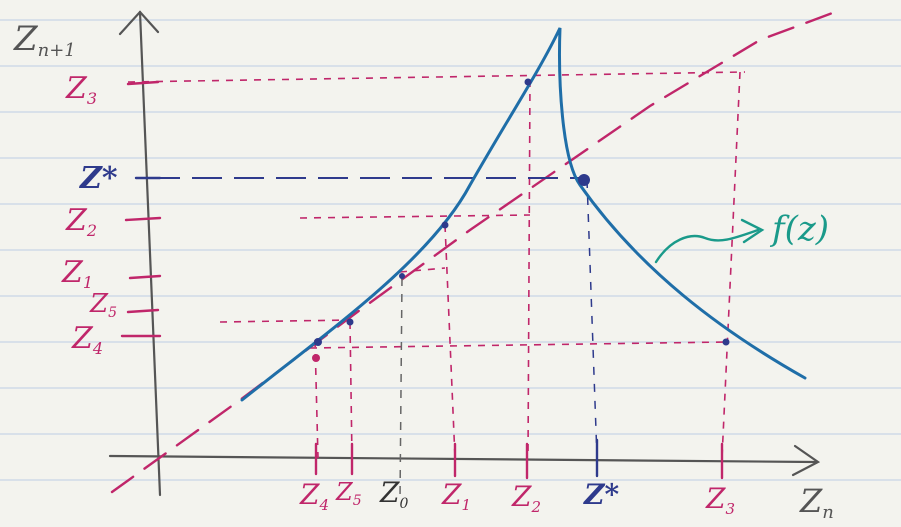  I want to click on z4-horizontal, so click(518, 345).